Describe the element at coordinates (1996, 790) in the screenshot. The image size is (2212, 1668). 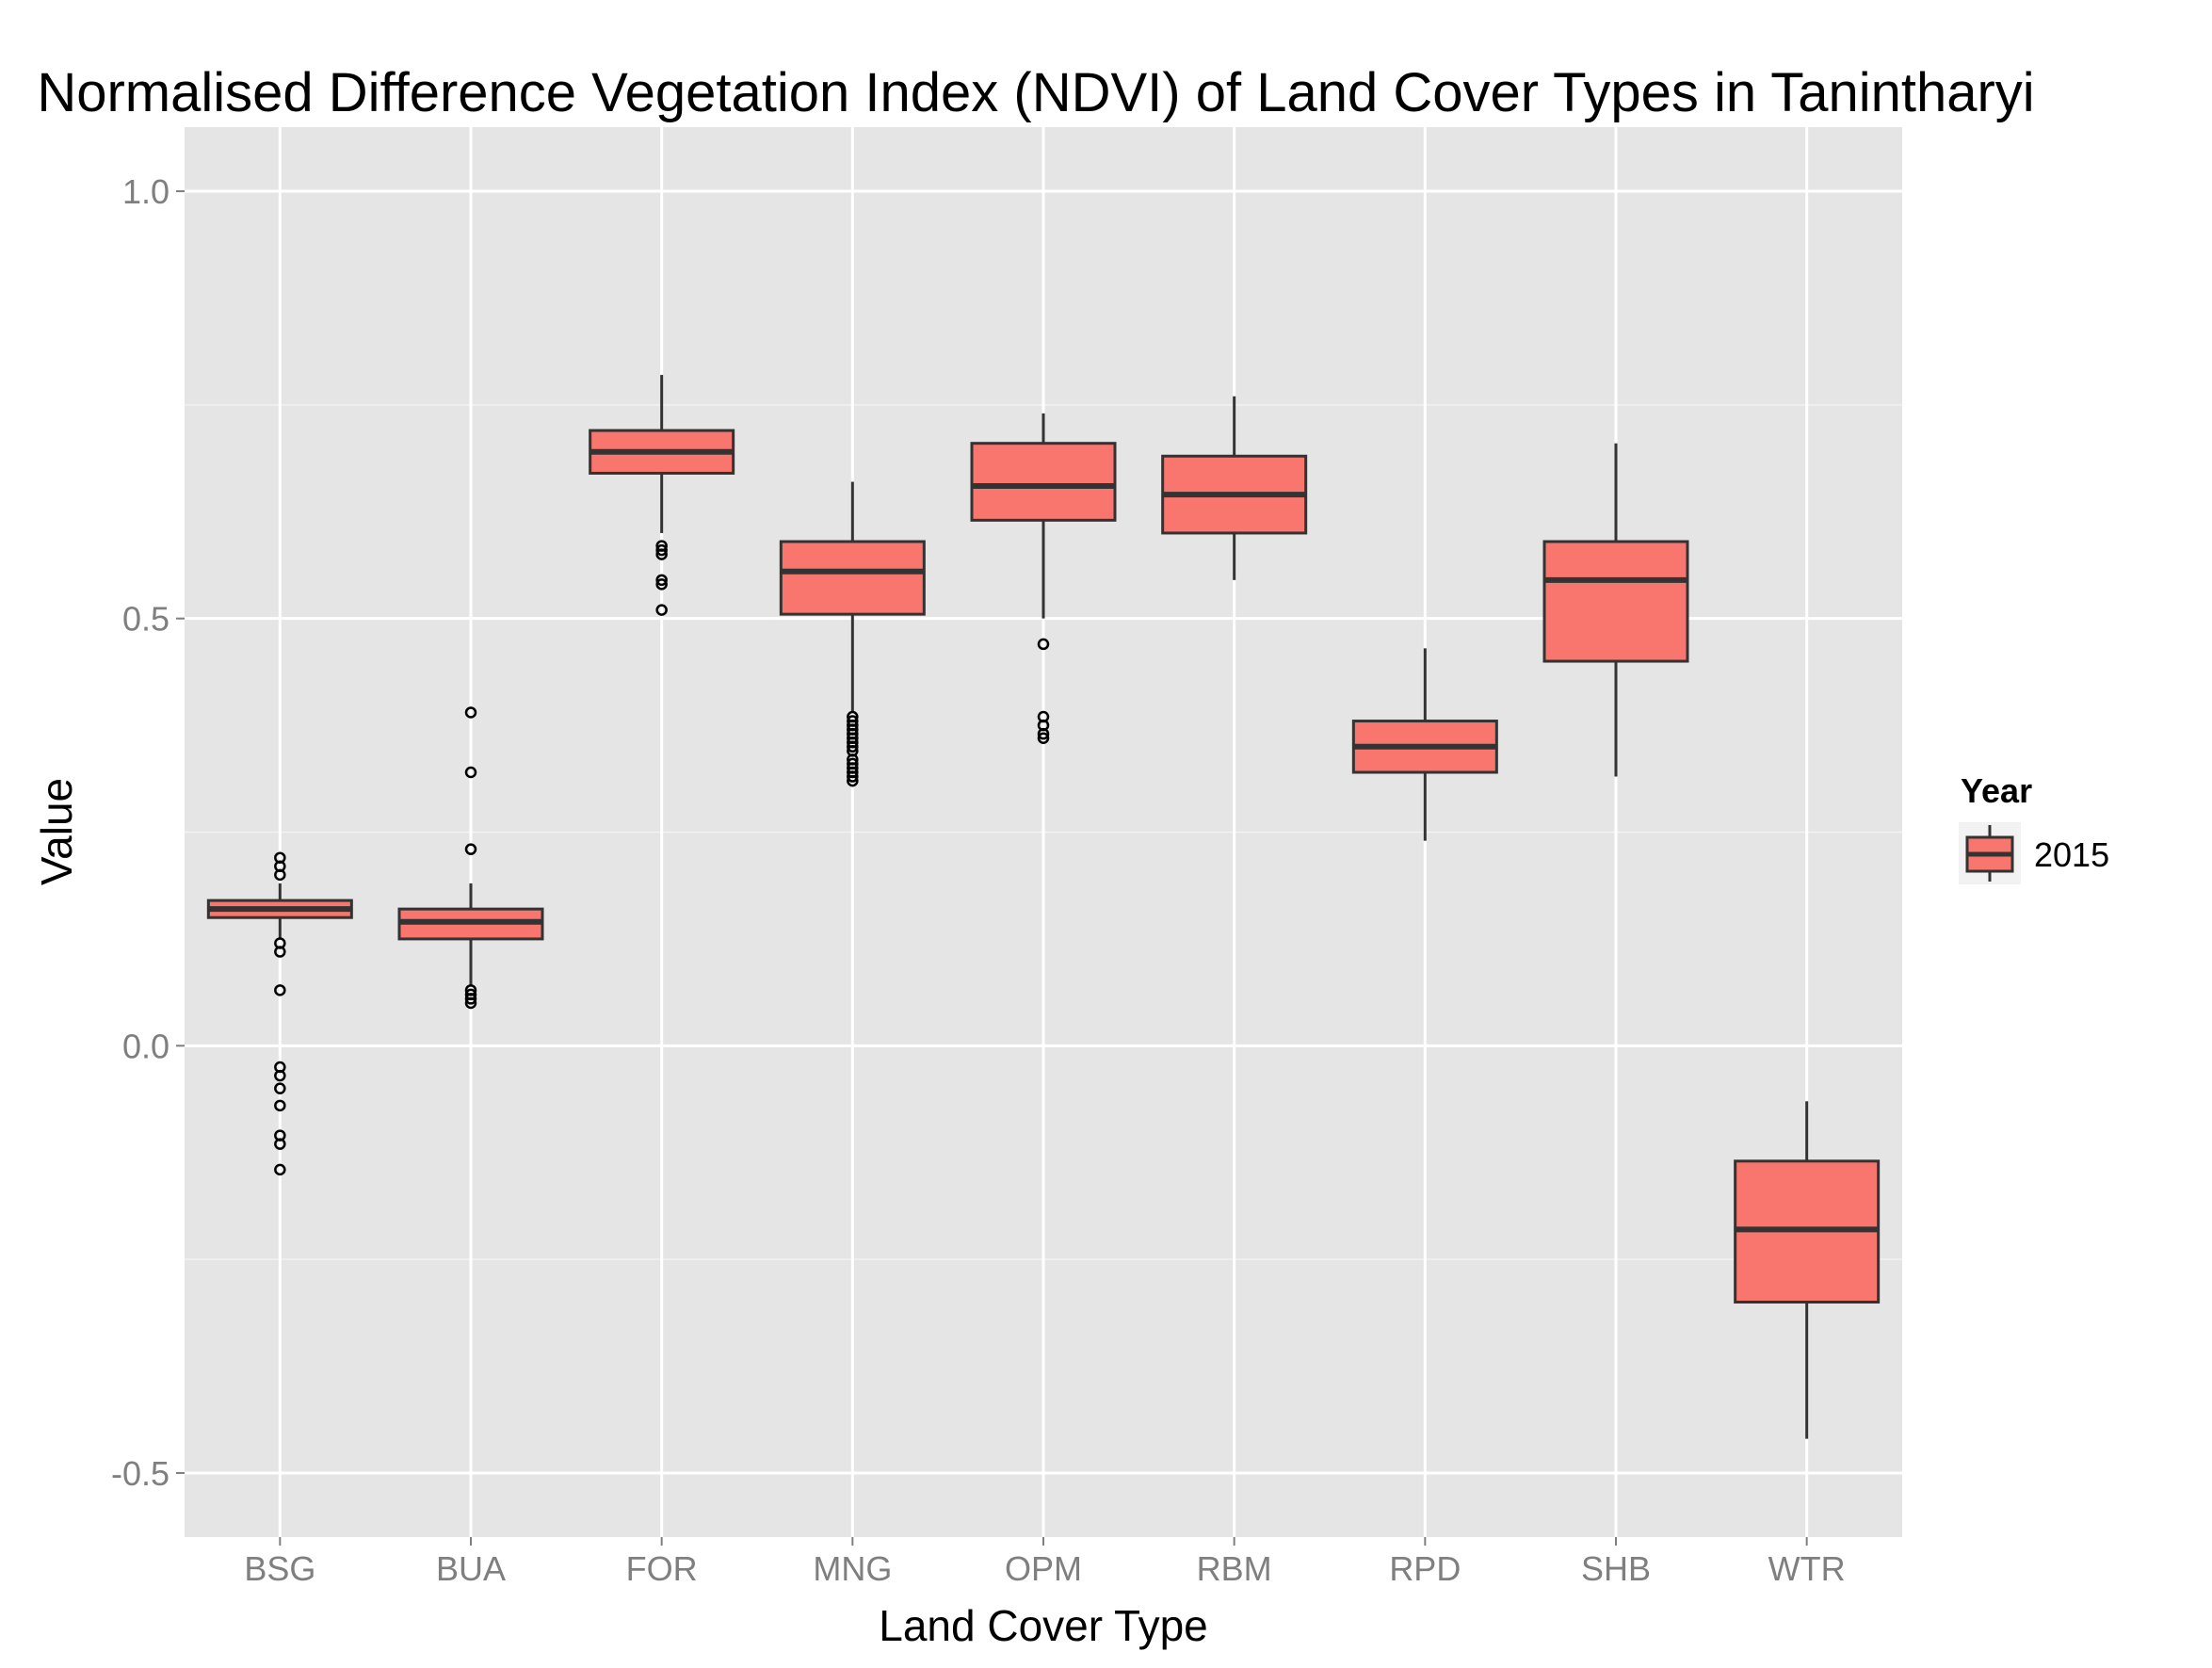
I see `legend-title: Year` at that location.